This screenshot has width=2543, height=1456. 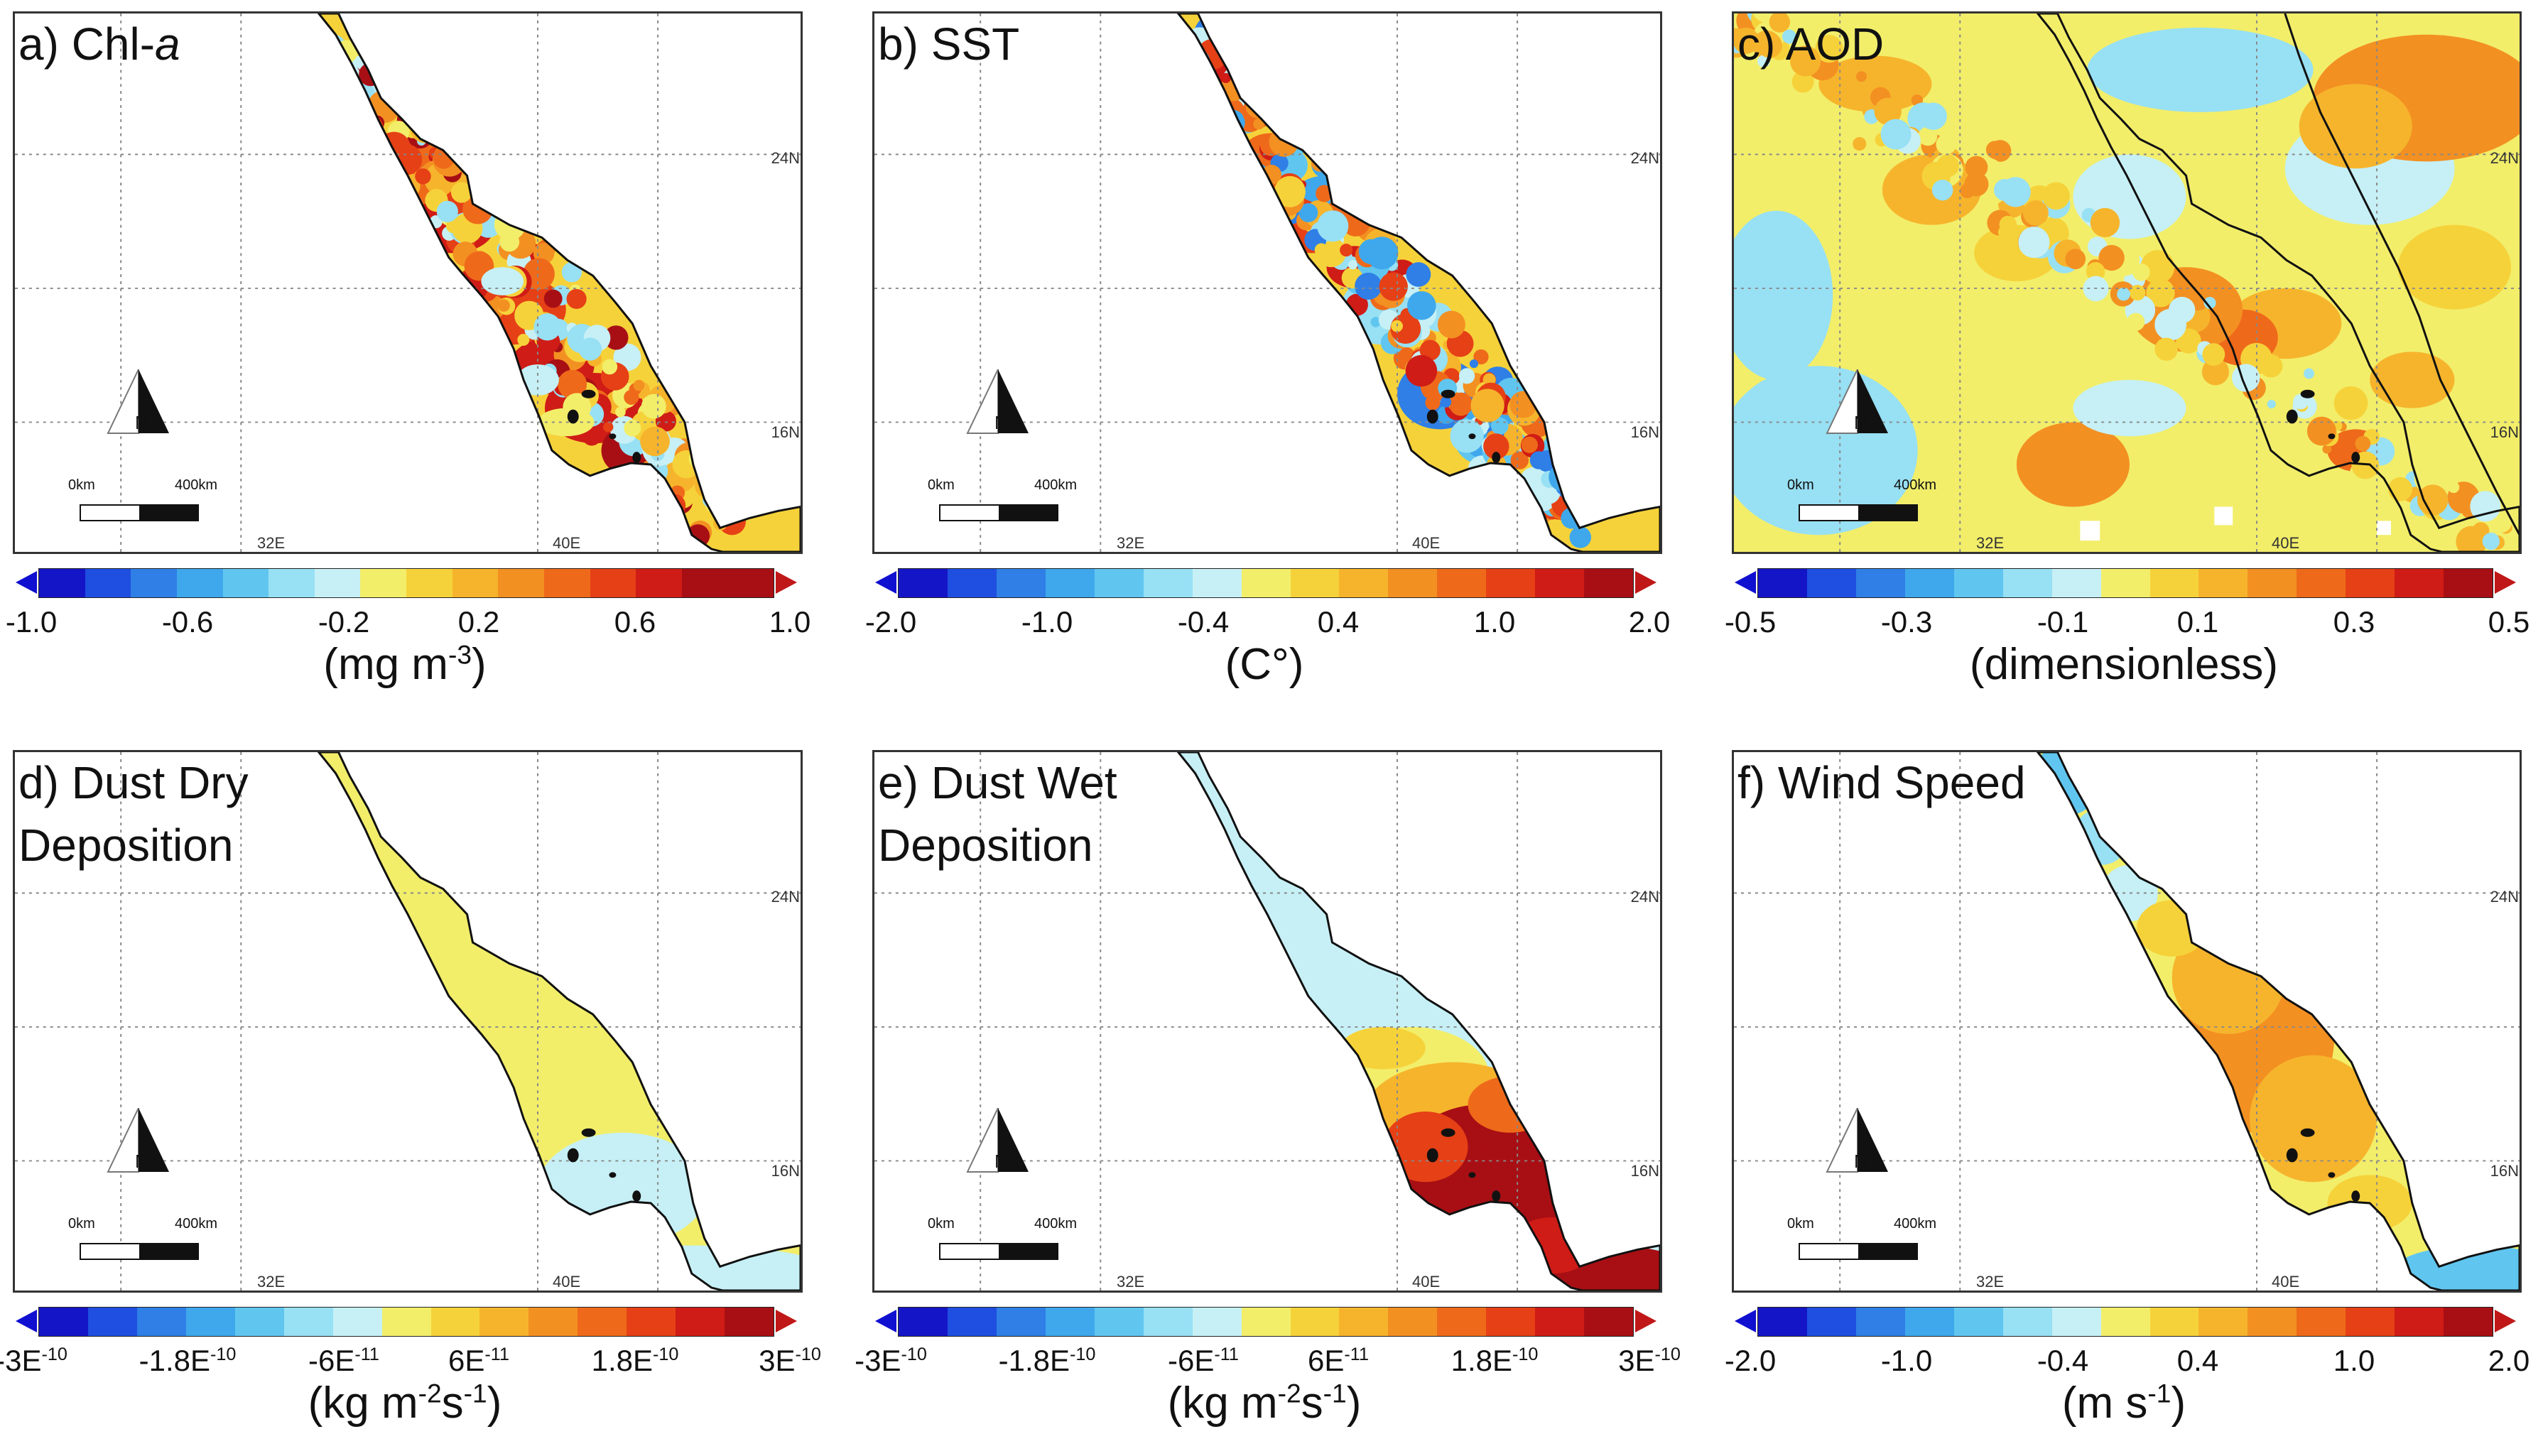 I want to click on coastline, so click(x=559, y=1022).